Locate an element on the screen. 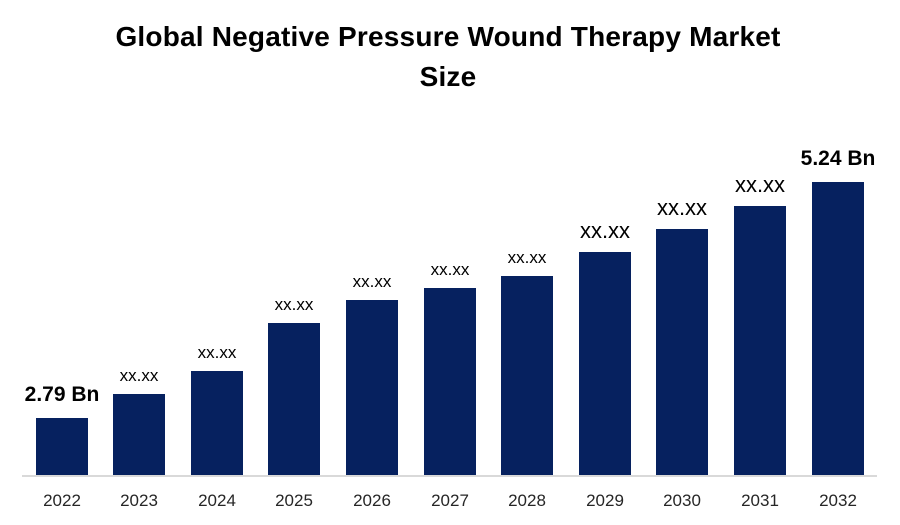 The height and width of the screenshot is (525, 900). x-tick-2031: 2031 is located at coordinates (760, 500).